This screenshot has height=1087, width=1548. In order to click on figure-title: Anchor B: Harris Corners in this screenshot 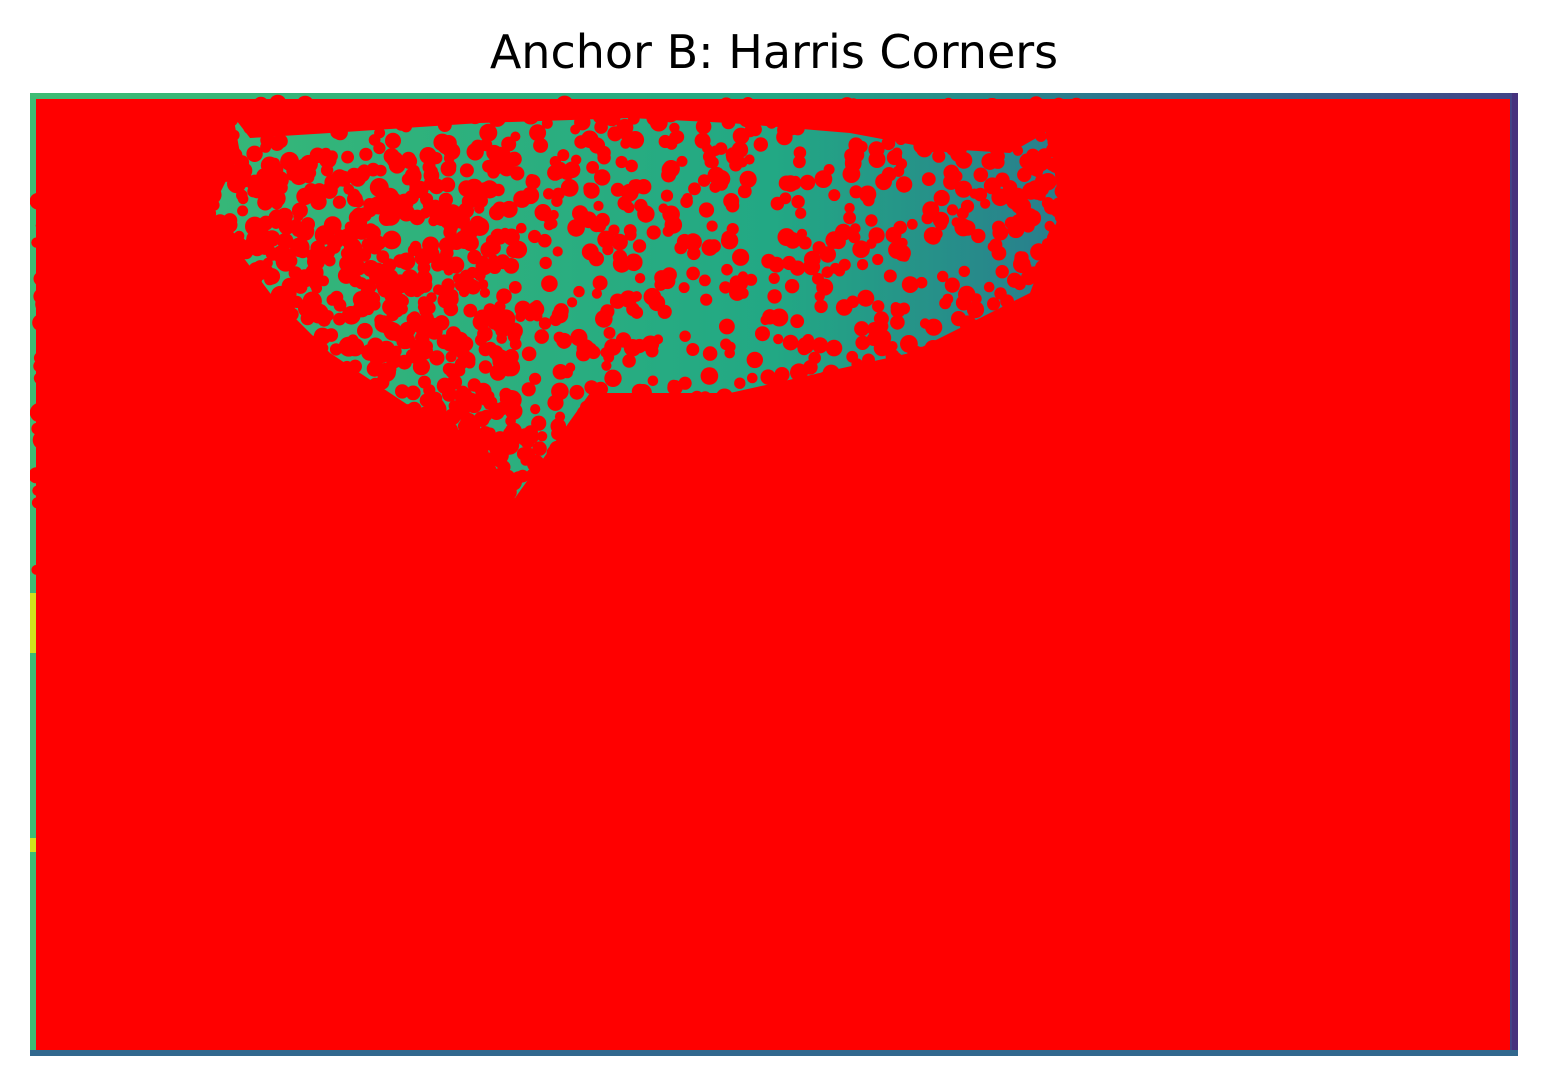, I will do `click(774, 52)`.